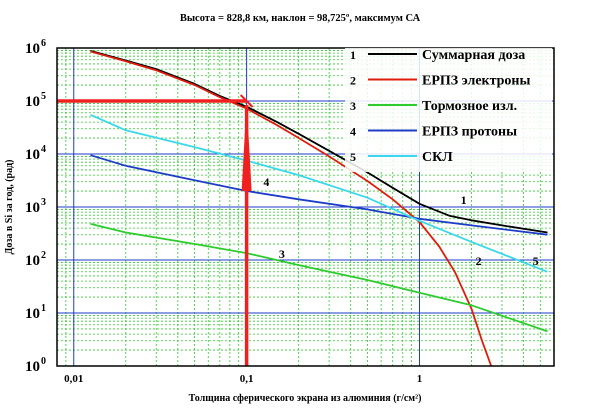 This screenshot has height=410, width=591. I want to click on x-tick-labels: 0,01 0,1 1, so click(243, 379).